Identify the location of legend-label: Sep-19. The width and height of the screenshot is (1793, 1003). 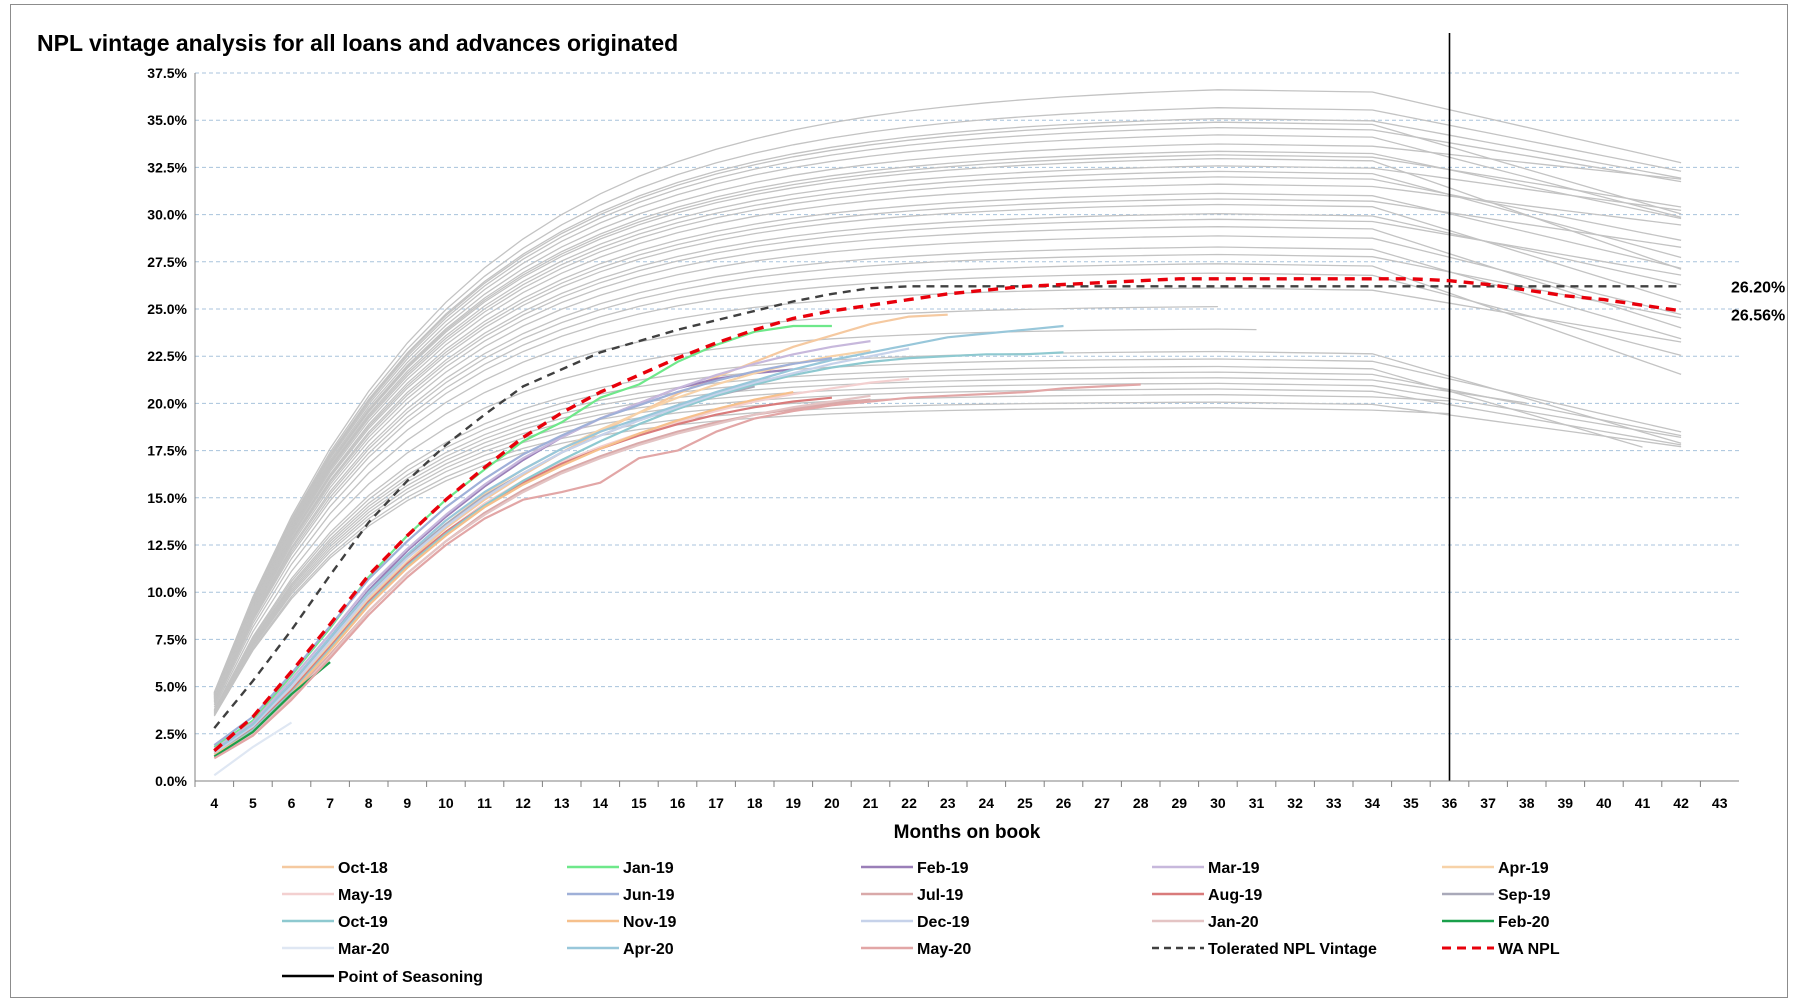
(1524, 895).